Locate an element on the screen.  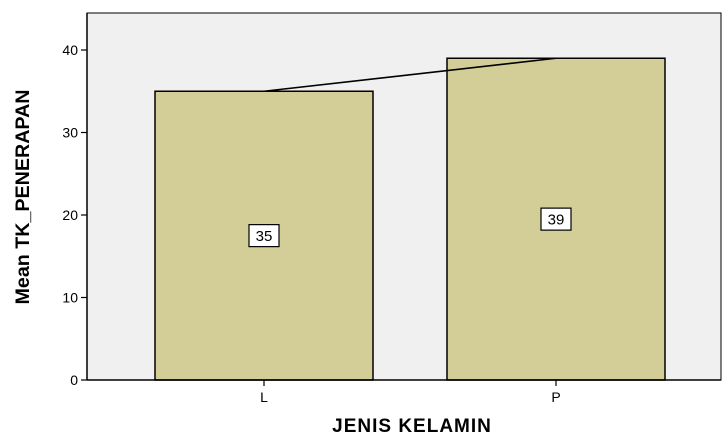
y-ticks-group: 0 10 20 30 40 is located at coordinates (74, 215).